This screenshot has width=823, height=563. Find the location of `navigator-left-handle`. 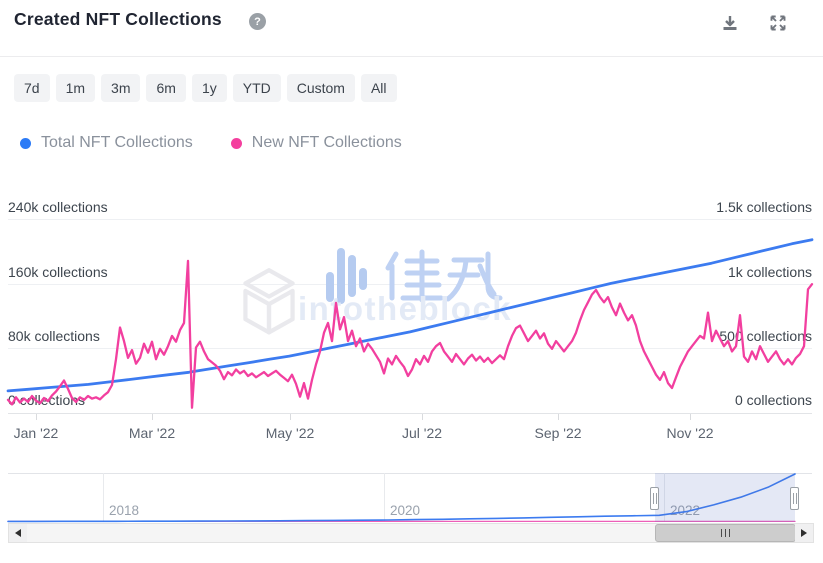

navigator-left-handle is located at coordinates (654, 498).